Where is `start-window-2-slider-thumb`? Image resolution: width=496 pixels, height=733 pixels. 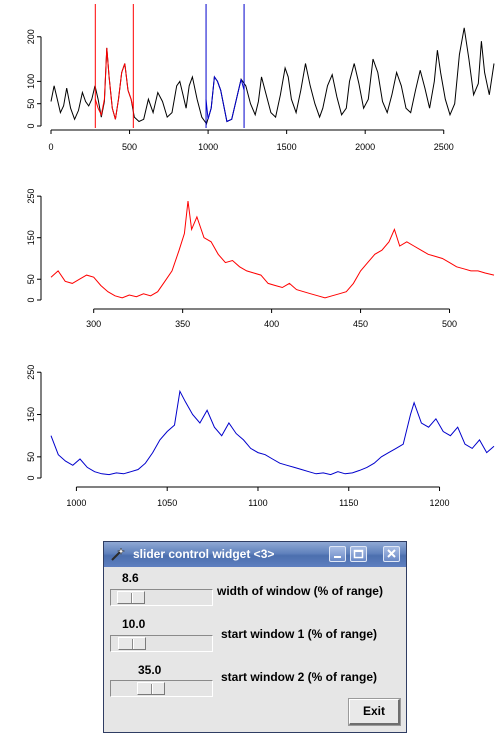
start-window-2-slider-thumb is located at coordinates (151, 688).